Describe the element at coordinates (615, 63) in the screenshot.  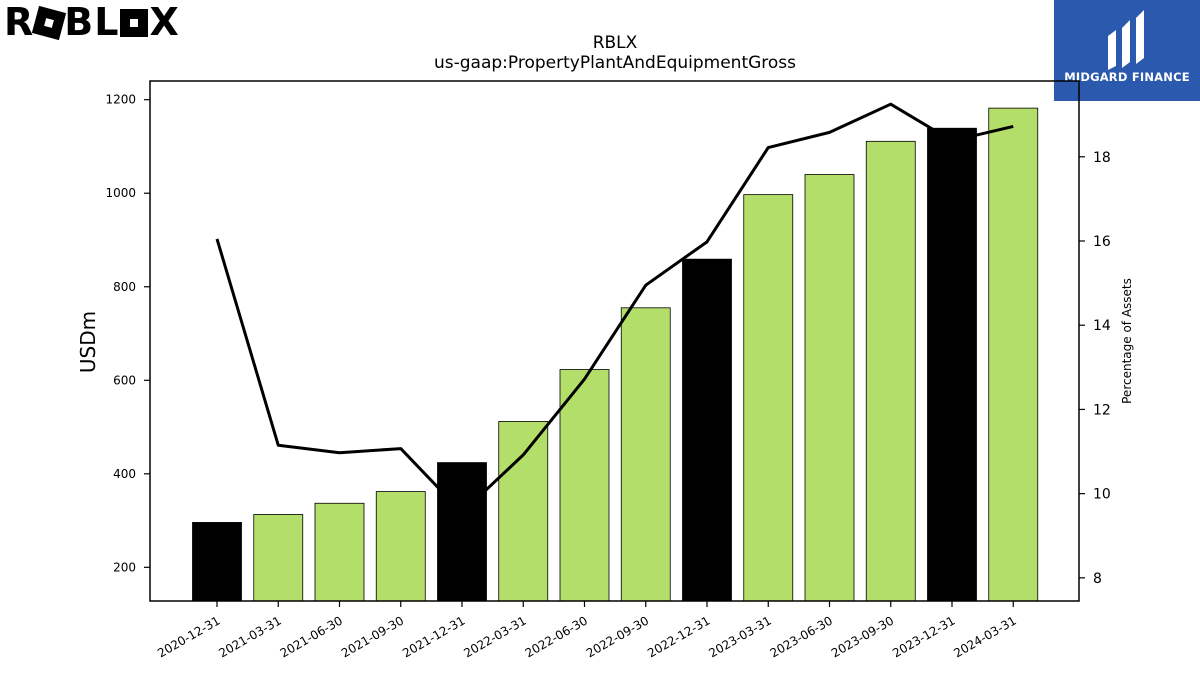
I see `chart-subtitle: us-gaap:PropertyPlantAndEquipmentGross` at that location.